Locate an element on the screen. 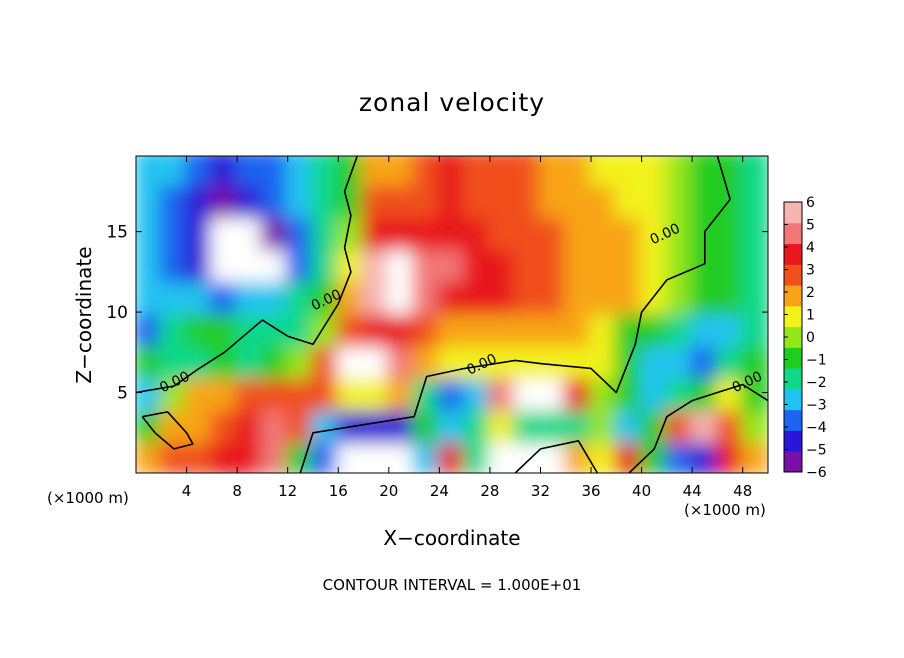 This screenshot has width=904, height=658. x-tick-label: 44 is located at coordinates (692, 491).